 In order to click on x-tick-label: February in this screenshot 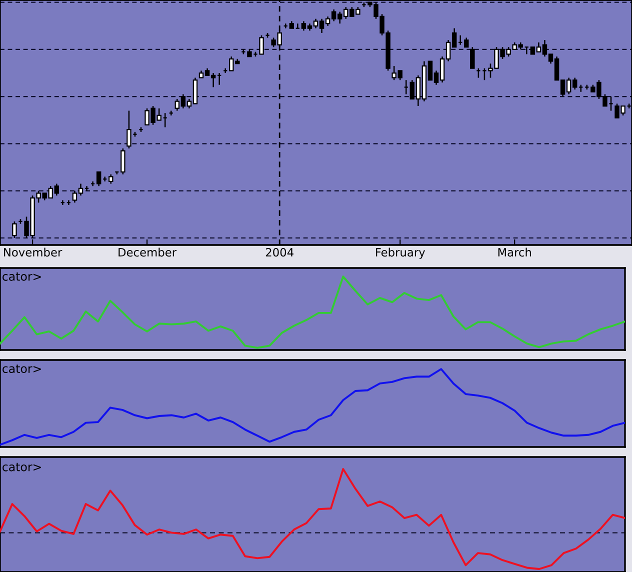, I will do `click(400, 253)`.